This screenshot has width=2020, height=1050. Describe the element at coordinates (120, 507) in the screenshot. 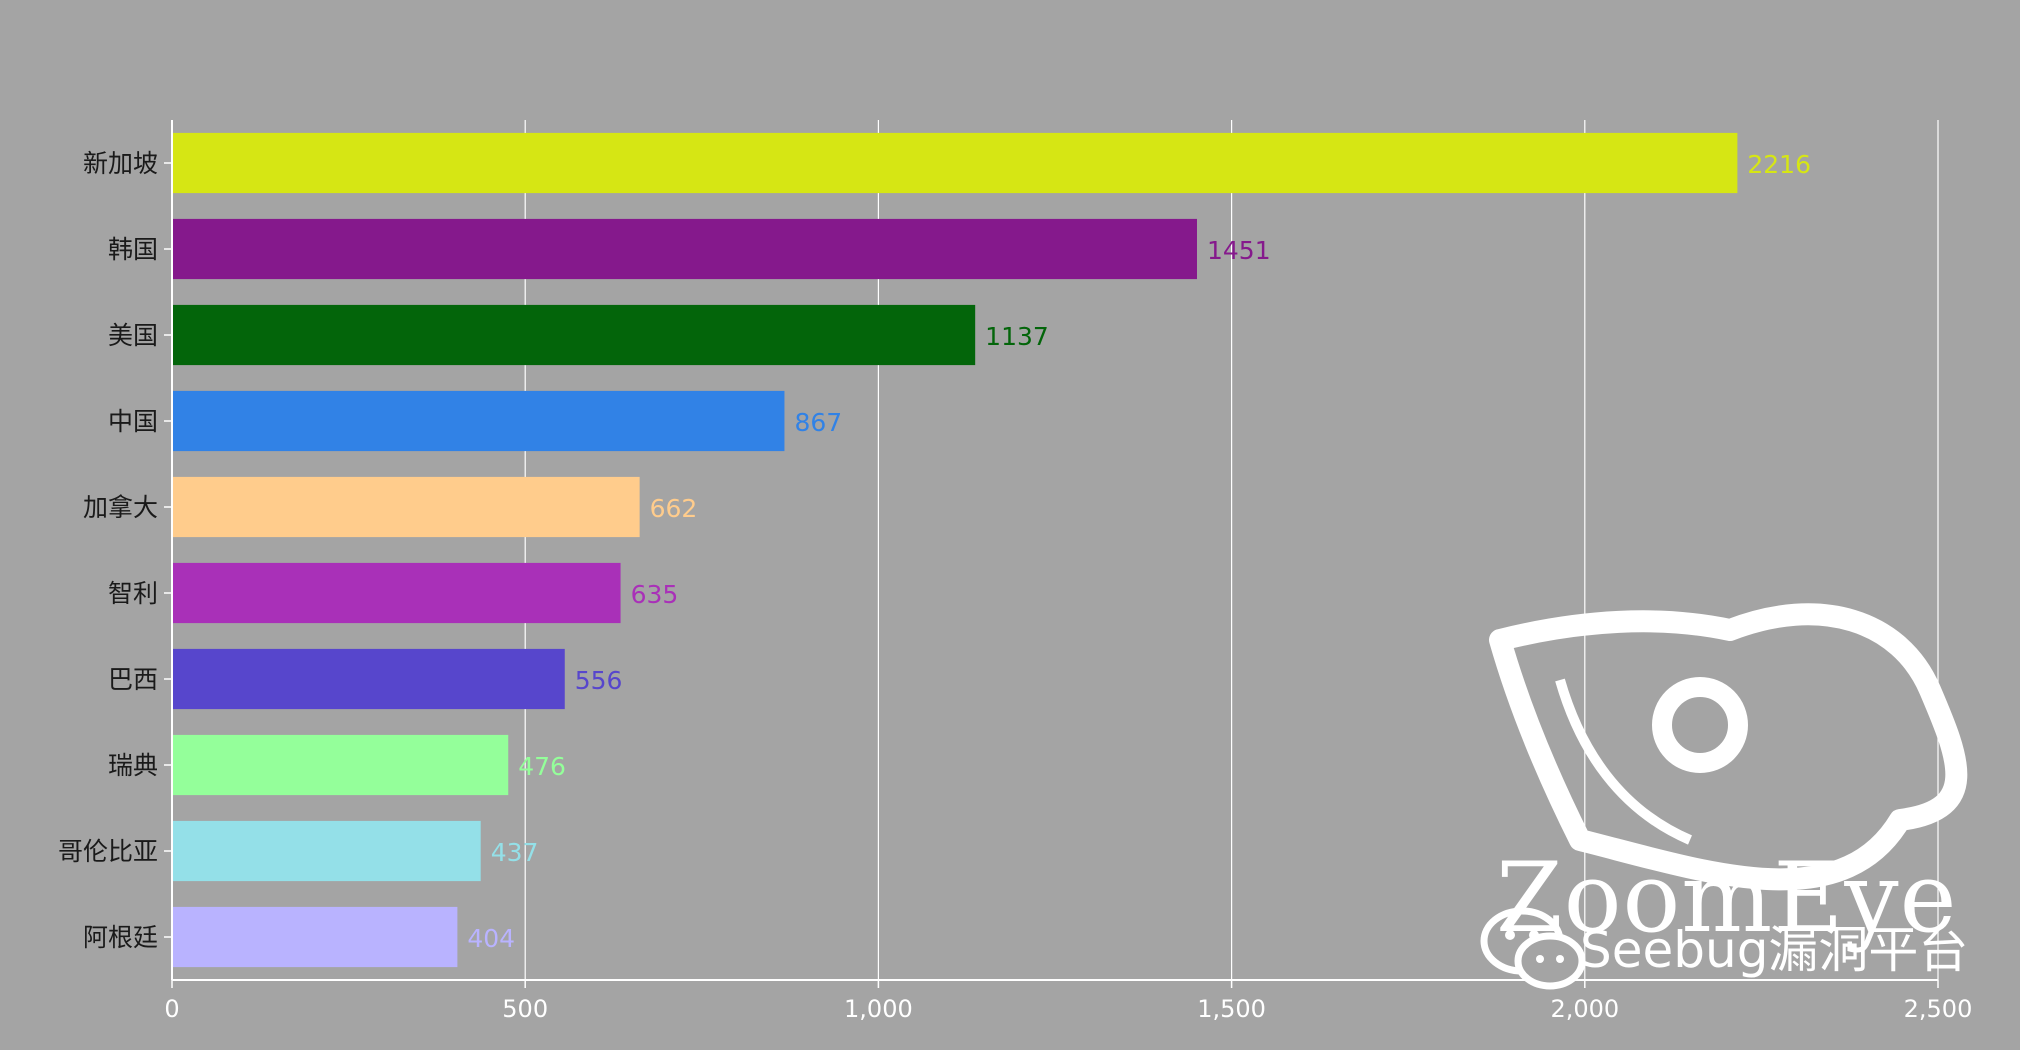

I see `y-tick-label: 加拿大` at that location.